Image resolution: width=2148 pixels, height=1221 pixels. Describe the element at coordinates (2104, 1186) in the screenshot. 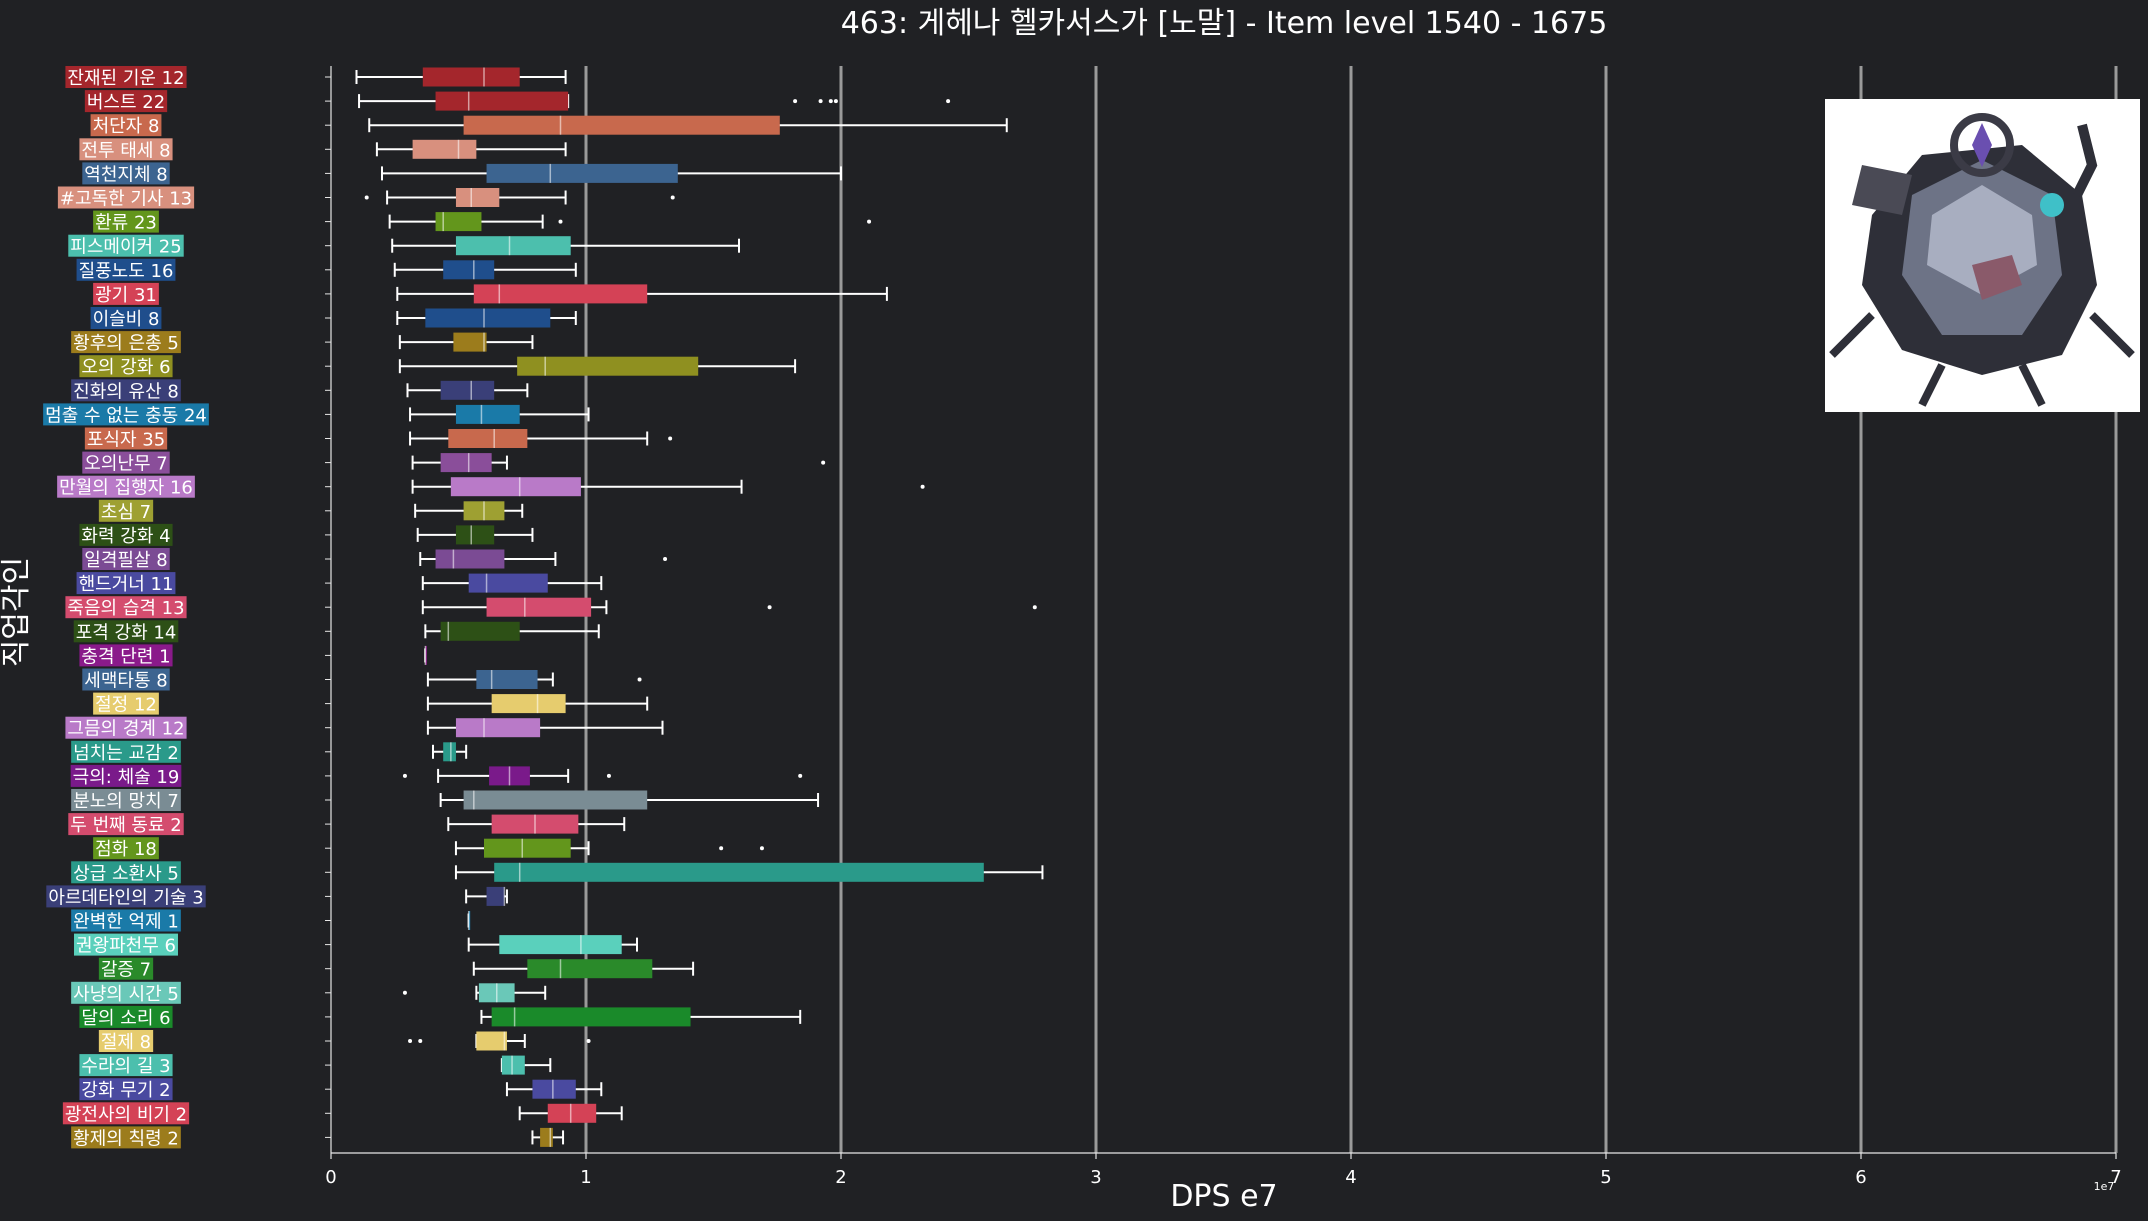

I see `x-offset-label: 1e7` at that location.